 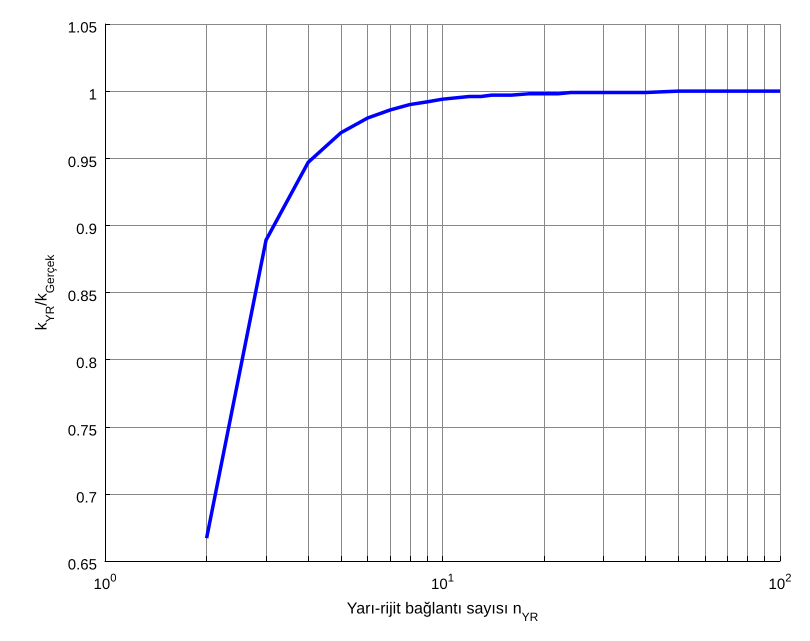 I want to click on y-tick-label: 1, so click(x=92, y=95).